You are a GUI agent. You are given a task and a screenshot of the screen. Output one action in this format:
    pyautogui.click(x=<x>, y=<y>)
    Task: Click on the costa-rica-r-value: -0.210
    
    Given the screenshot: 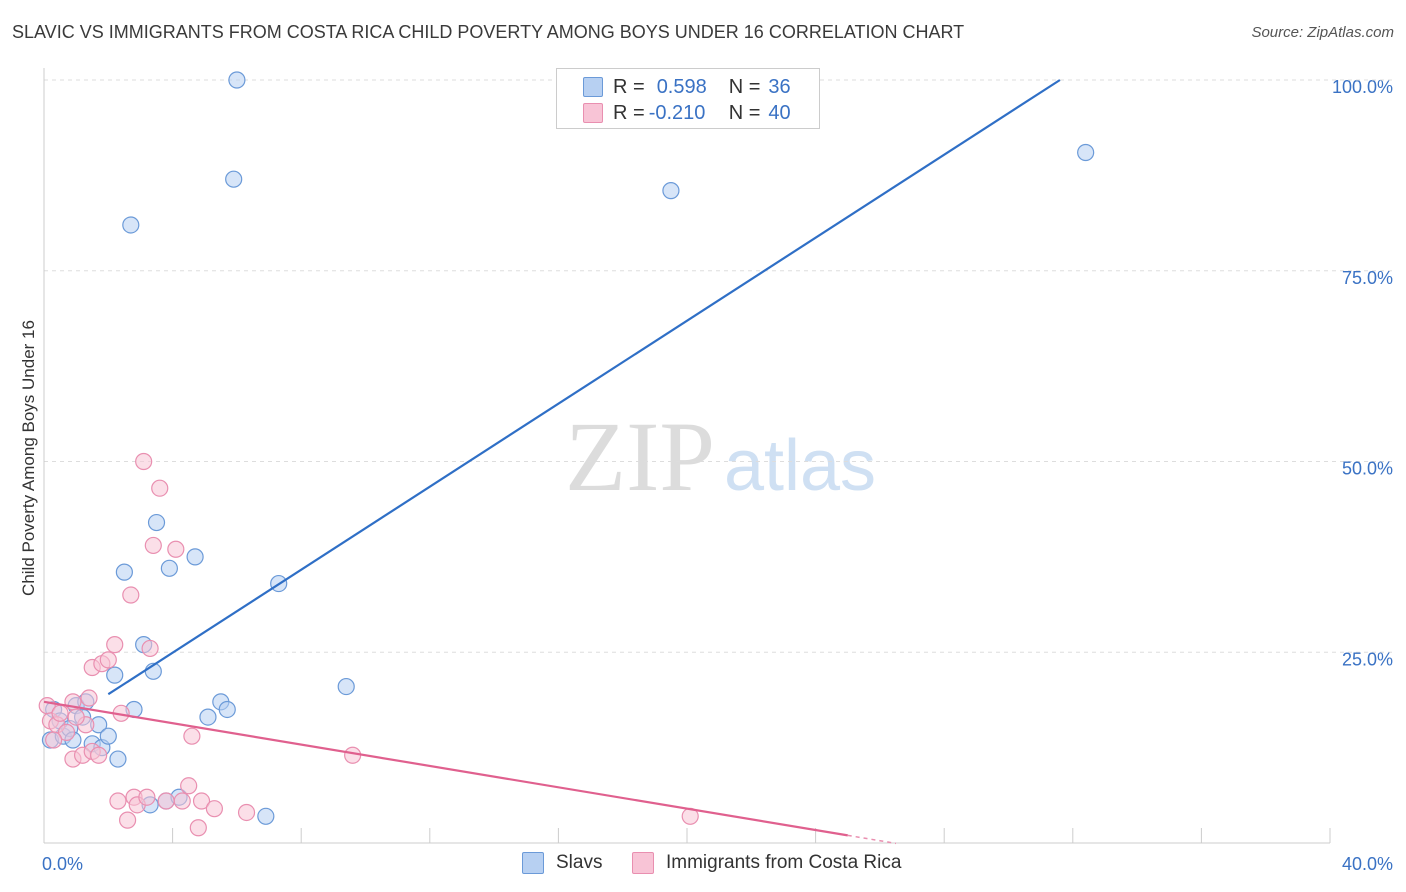 What is the action you would take?
    pyautogui.click(x=677, y=112)
    